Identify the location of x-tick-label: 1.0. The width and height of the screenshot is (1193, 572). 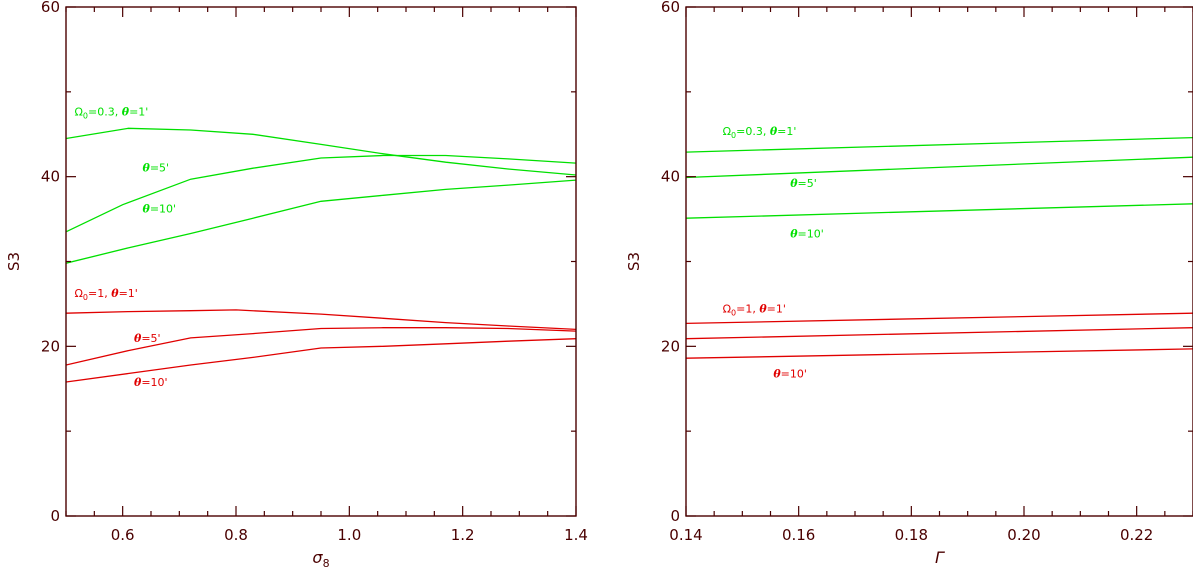
(349, 535).